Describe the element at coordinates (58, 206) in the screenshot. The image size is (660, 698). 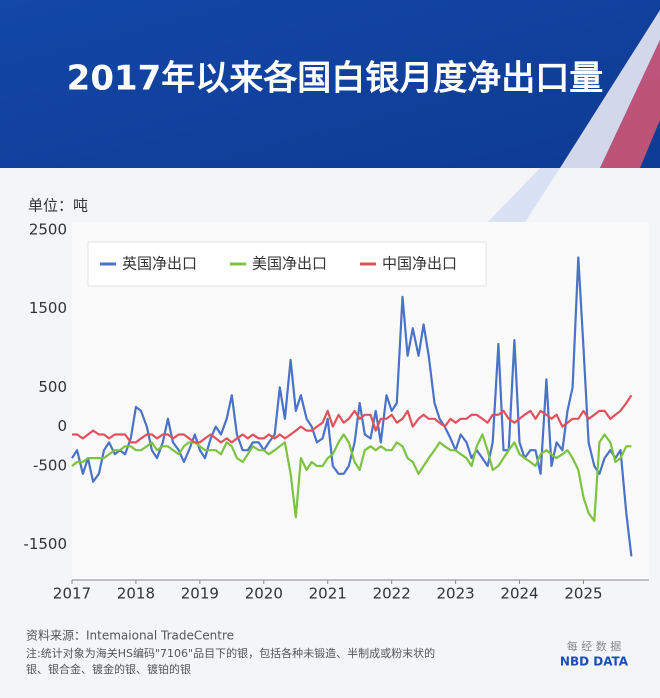
I see `unit-label: 单位：吨` at that location.